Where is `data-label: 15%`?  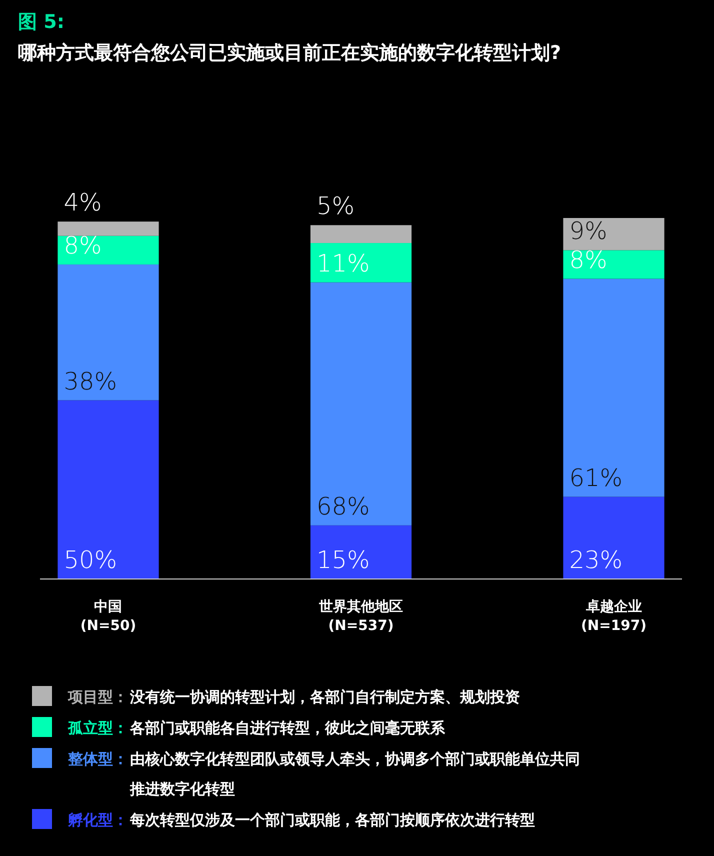 data-label: 15% is located at coordinates (343, 560).